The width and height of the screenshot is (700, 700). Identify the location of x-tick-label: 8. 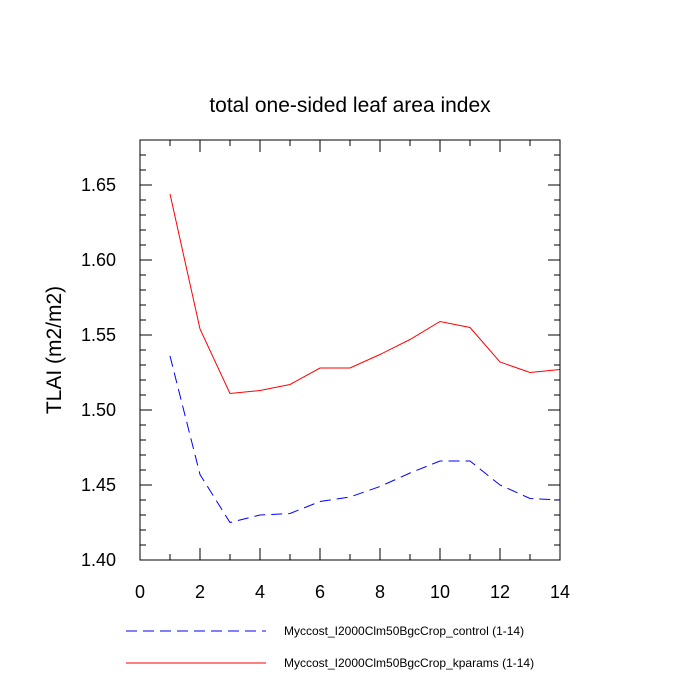
(380, 592).